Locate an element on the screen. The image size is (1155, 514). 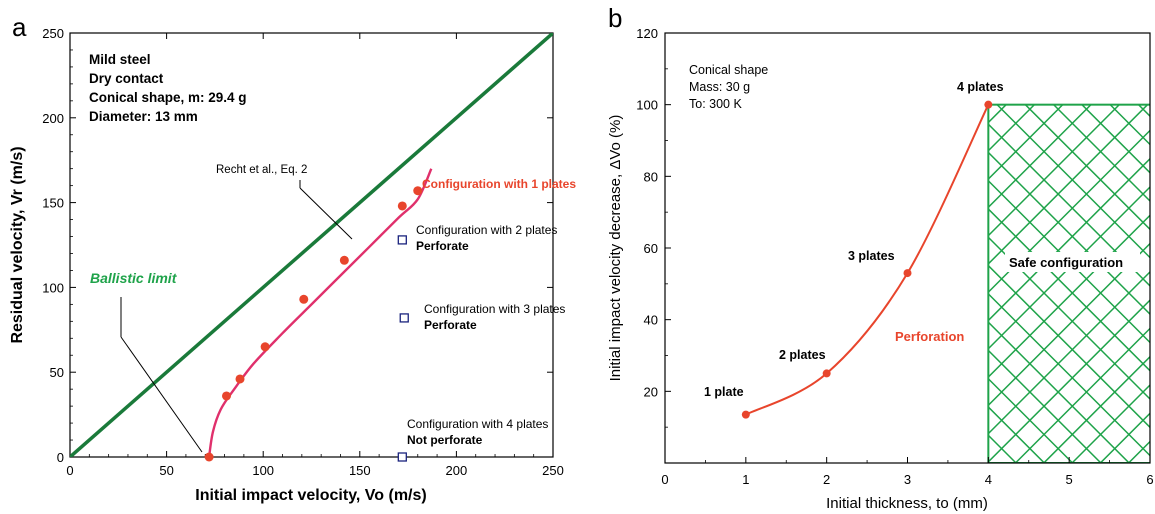
y-axis-label-a: Residual velocity, Vr (m/s) is located at coordinates (17, 244).